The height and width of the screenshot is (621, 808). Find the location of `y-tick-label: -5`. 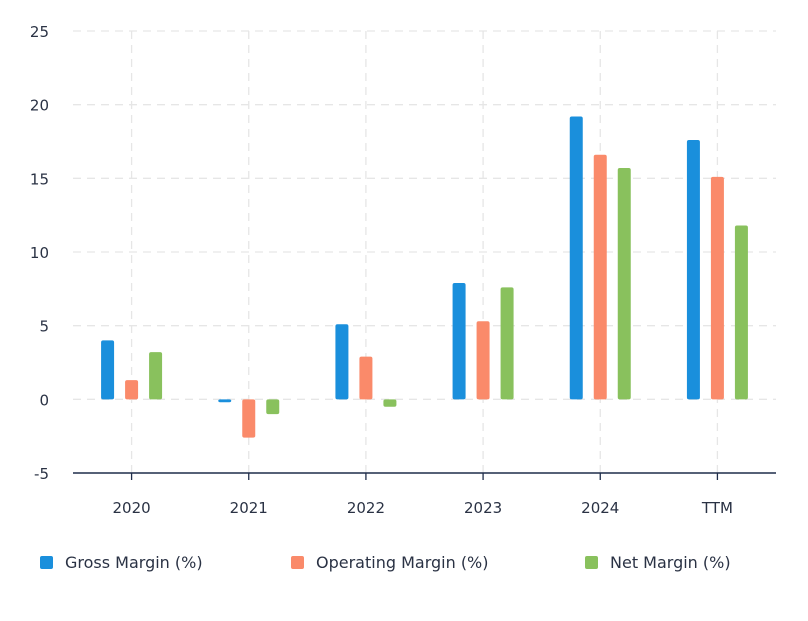

y-tick-label: -5 is located at coordinates (41, 474).